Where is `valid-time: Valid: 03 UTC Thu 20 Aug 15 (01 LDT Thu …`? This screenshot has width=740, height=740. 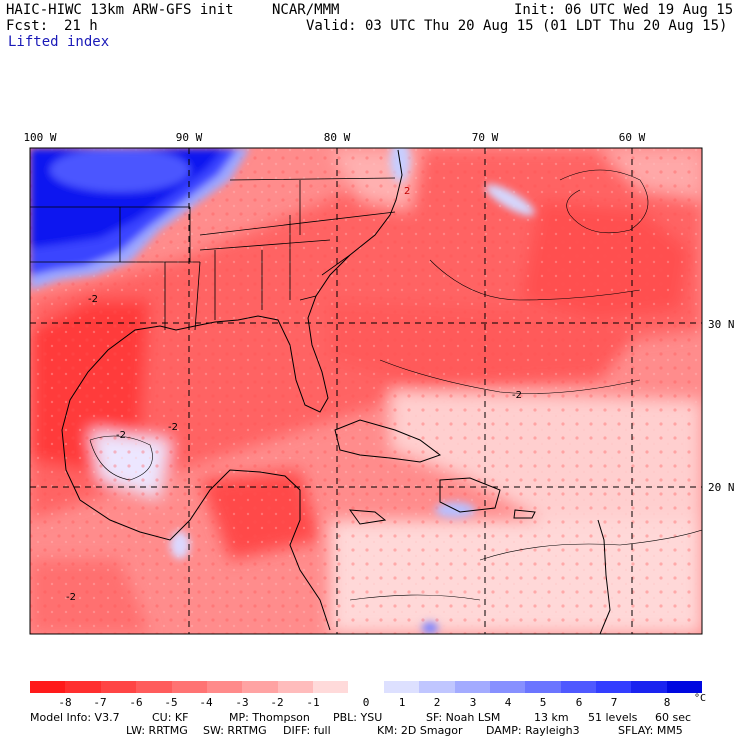
valid-time: Valid: 03 UTC Thu 20 Aug 15 (01 LDT Thu … is located at coordinates (517, 26).